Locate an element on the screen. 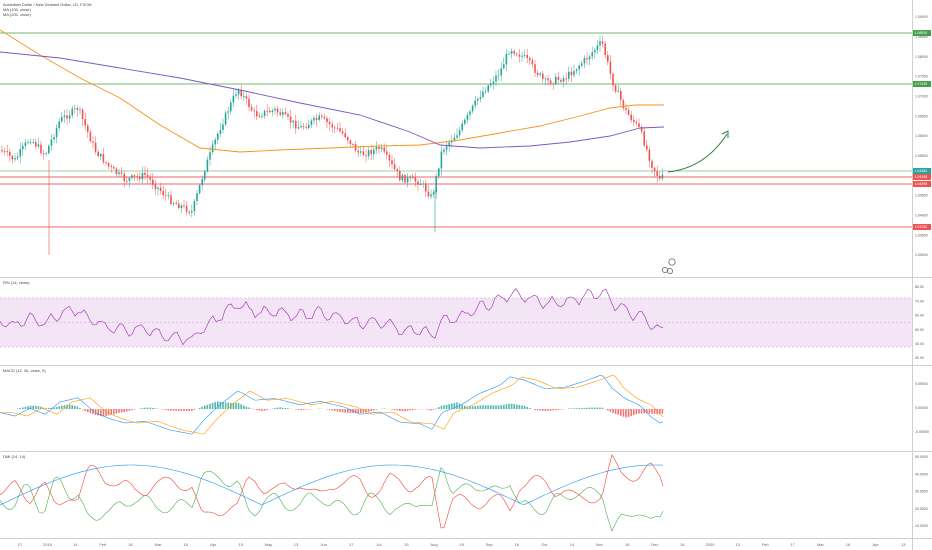 The image size is (932, 550). time-tick-label: Feb is located at coordinates (103, 544).